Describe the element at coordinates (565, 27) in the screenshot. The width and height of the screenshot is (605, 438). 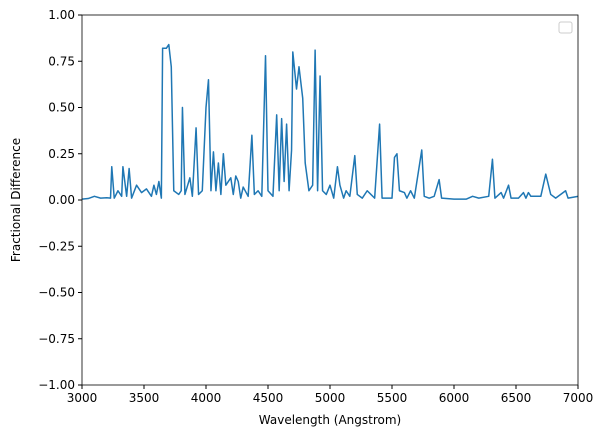
I see `legend-box` at that location.